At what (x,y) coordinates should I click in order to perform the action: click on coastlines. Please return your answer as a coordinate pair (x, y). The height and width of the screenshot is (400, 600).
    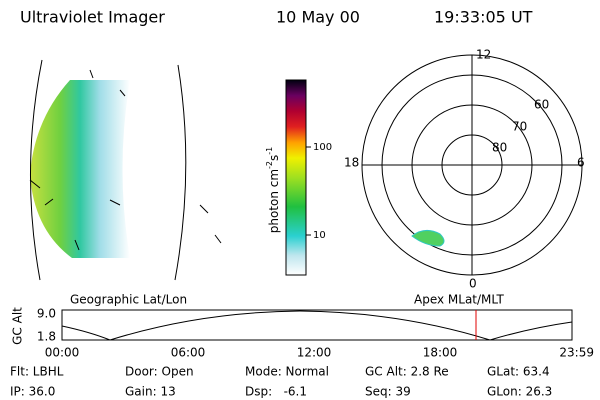
    Looking at the image, I should click on (125, 160).